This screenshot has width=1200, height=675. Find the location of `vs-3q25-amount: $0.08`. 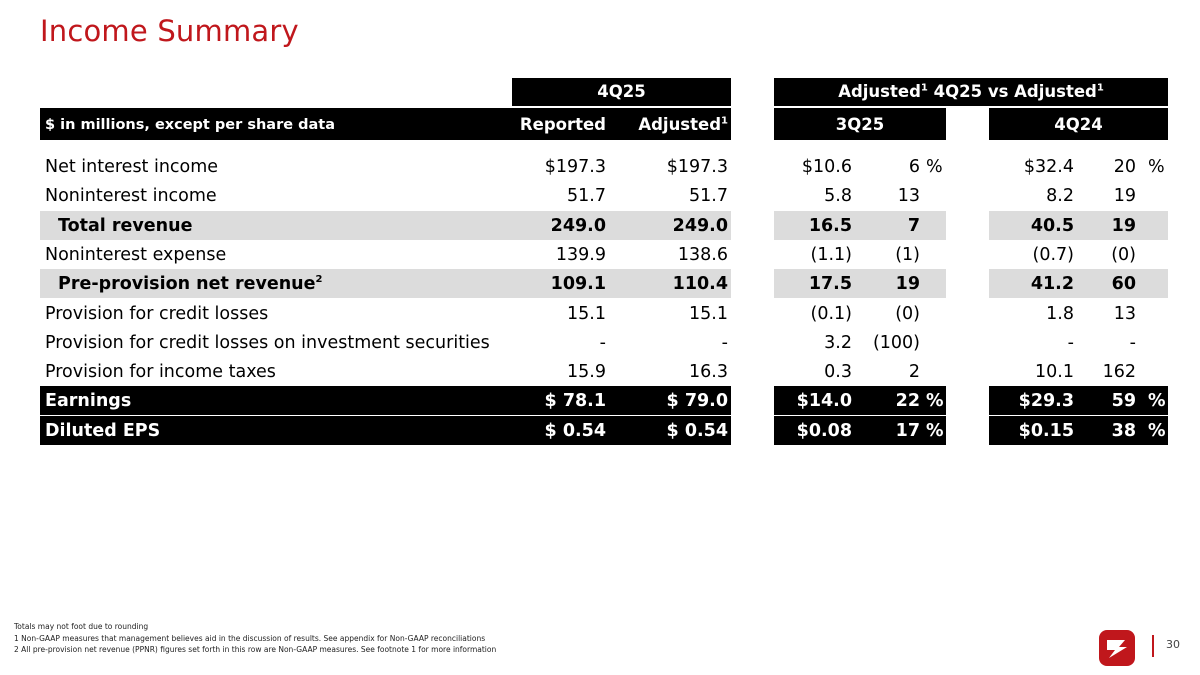

vs-3q25-amount: $0.08 is located at coordinates (824, 431).